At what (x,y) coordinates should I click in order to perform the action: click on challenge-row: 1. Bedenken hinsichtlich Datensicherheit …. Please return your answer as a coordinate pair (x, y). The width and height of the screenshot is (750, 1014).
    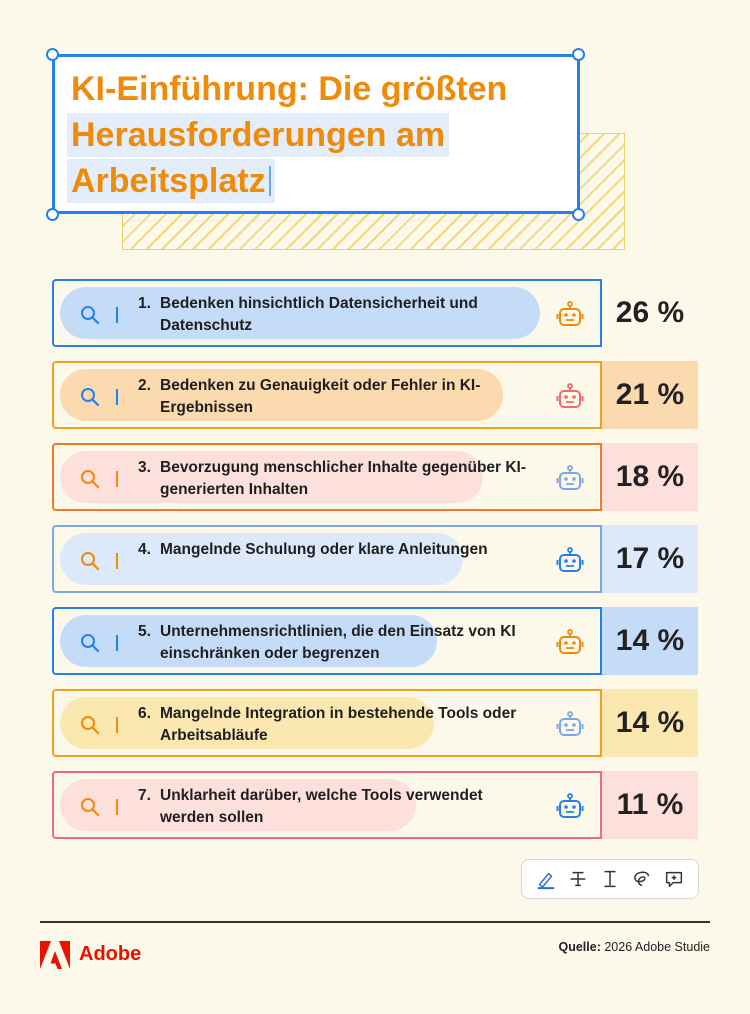
    Looking at the image, I should click on (375, 313).